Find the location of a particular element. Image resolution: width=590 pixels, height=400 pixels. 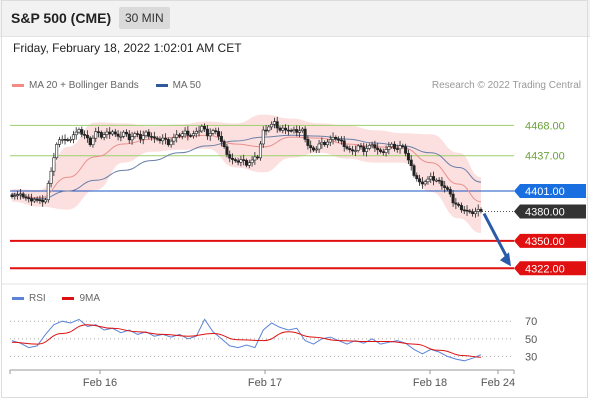

legend-item-ma20: MA 20 + Bollinger Bands is located at coordinates (75, 85).